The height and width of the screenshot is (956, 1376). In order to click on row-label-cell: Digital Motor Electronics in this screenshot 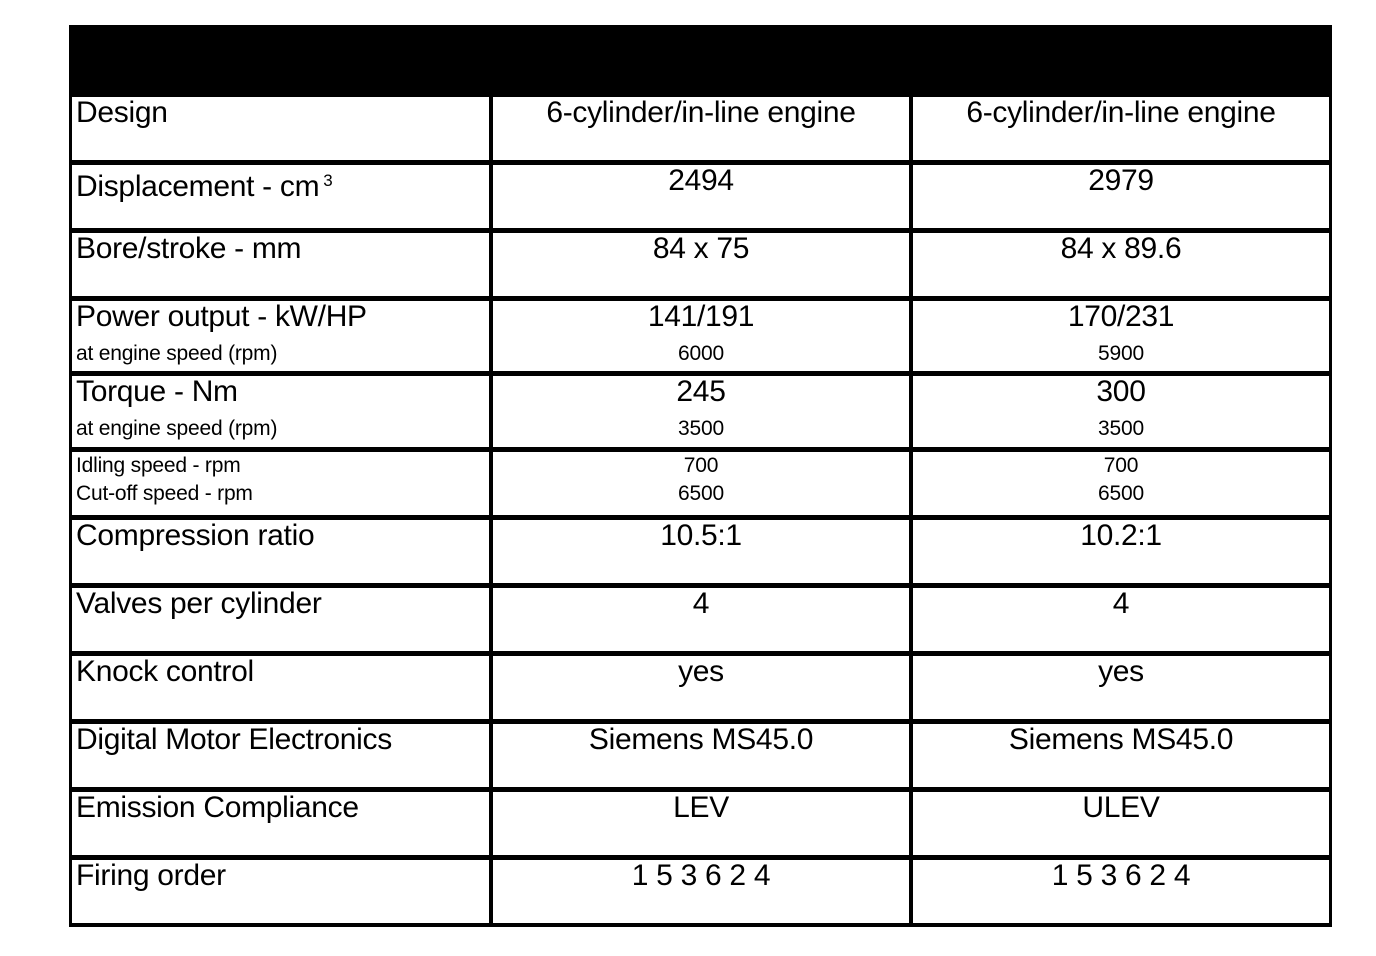, I will do `click(280, 755)`.